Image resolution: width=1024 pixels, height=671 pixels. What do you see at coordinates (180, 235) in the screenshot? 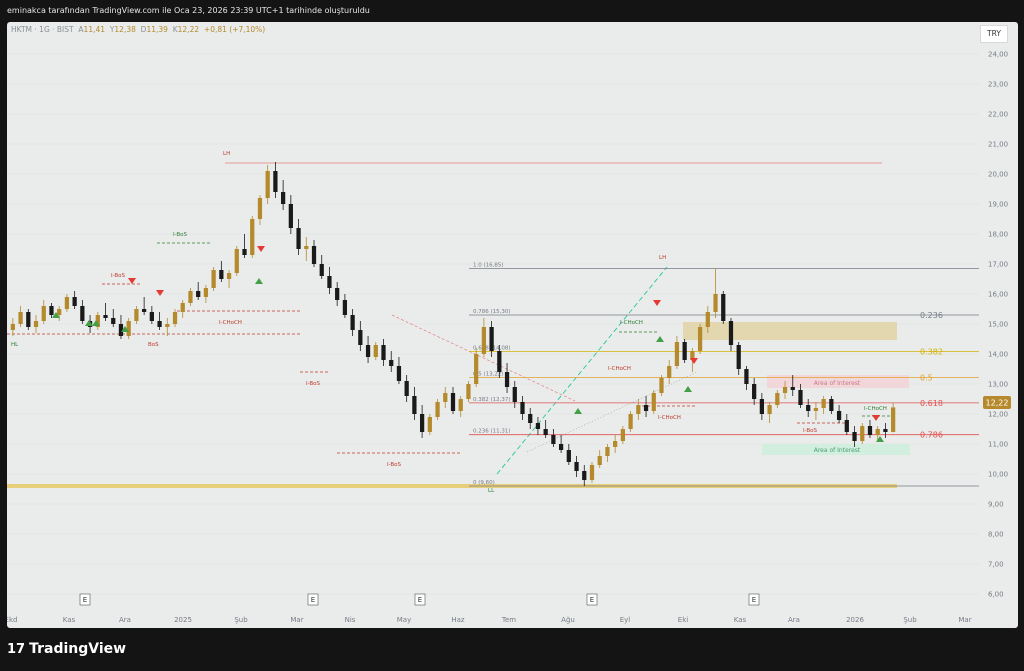
I see `label-ibos-2: I-BoS` at bounding box center [180, 235].